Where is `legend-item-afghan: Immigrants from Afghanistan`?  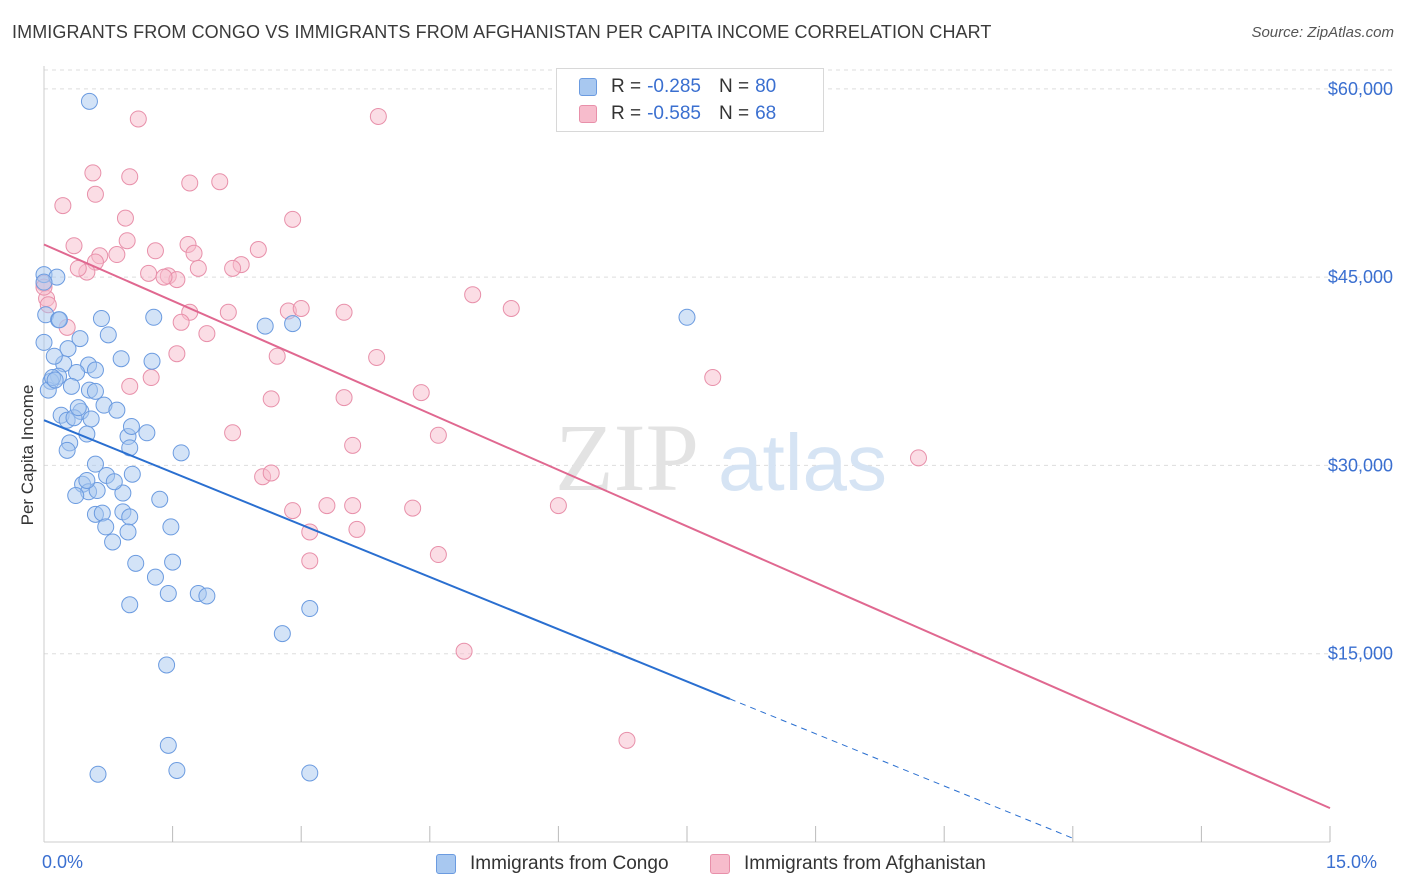
legend-item-afghan: Immigrants from Afghanistan is located at coordinates (848, 864).